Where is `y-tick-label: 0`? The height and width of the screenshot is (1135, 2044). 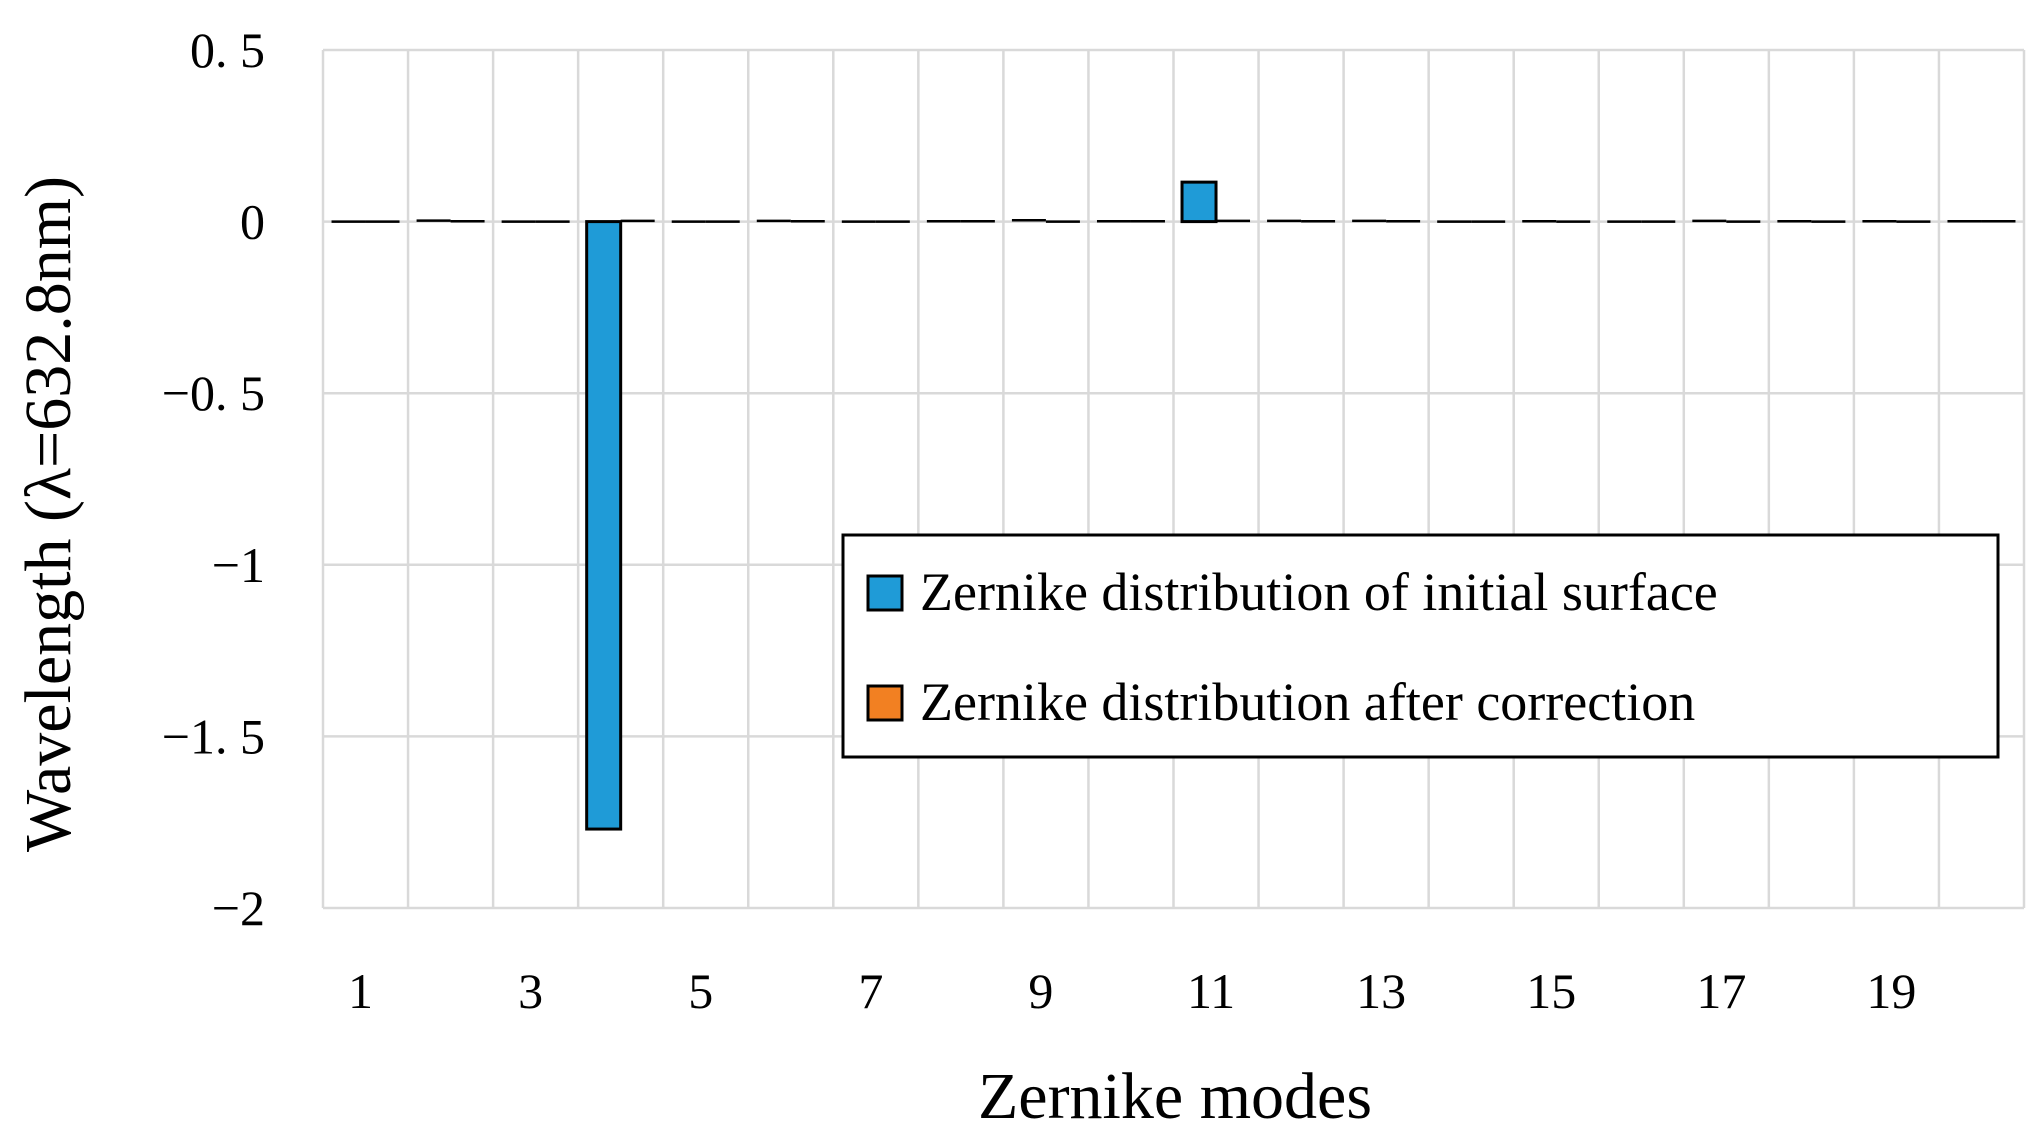
y-tick-label: 0 is located at coordinates (252, 222).